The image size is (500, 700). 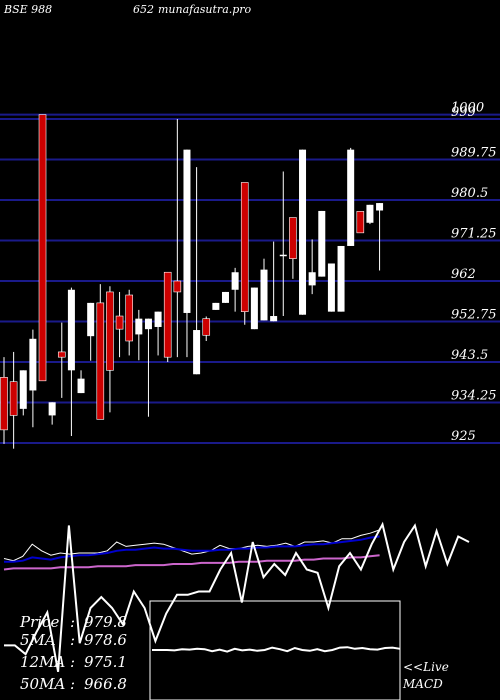 What do you see at coordinates (469, 193) in the screenshot?
I see `y-tick-label: 980.5` at bounding box center [469, 193].